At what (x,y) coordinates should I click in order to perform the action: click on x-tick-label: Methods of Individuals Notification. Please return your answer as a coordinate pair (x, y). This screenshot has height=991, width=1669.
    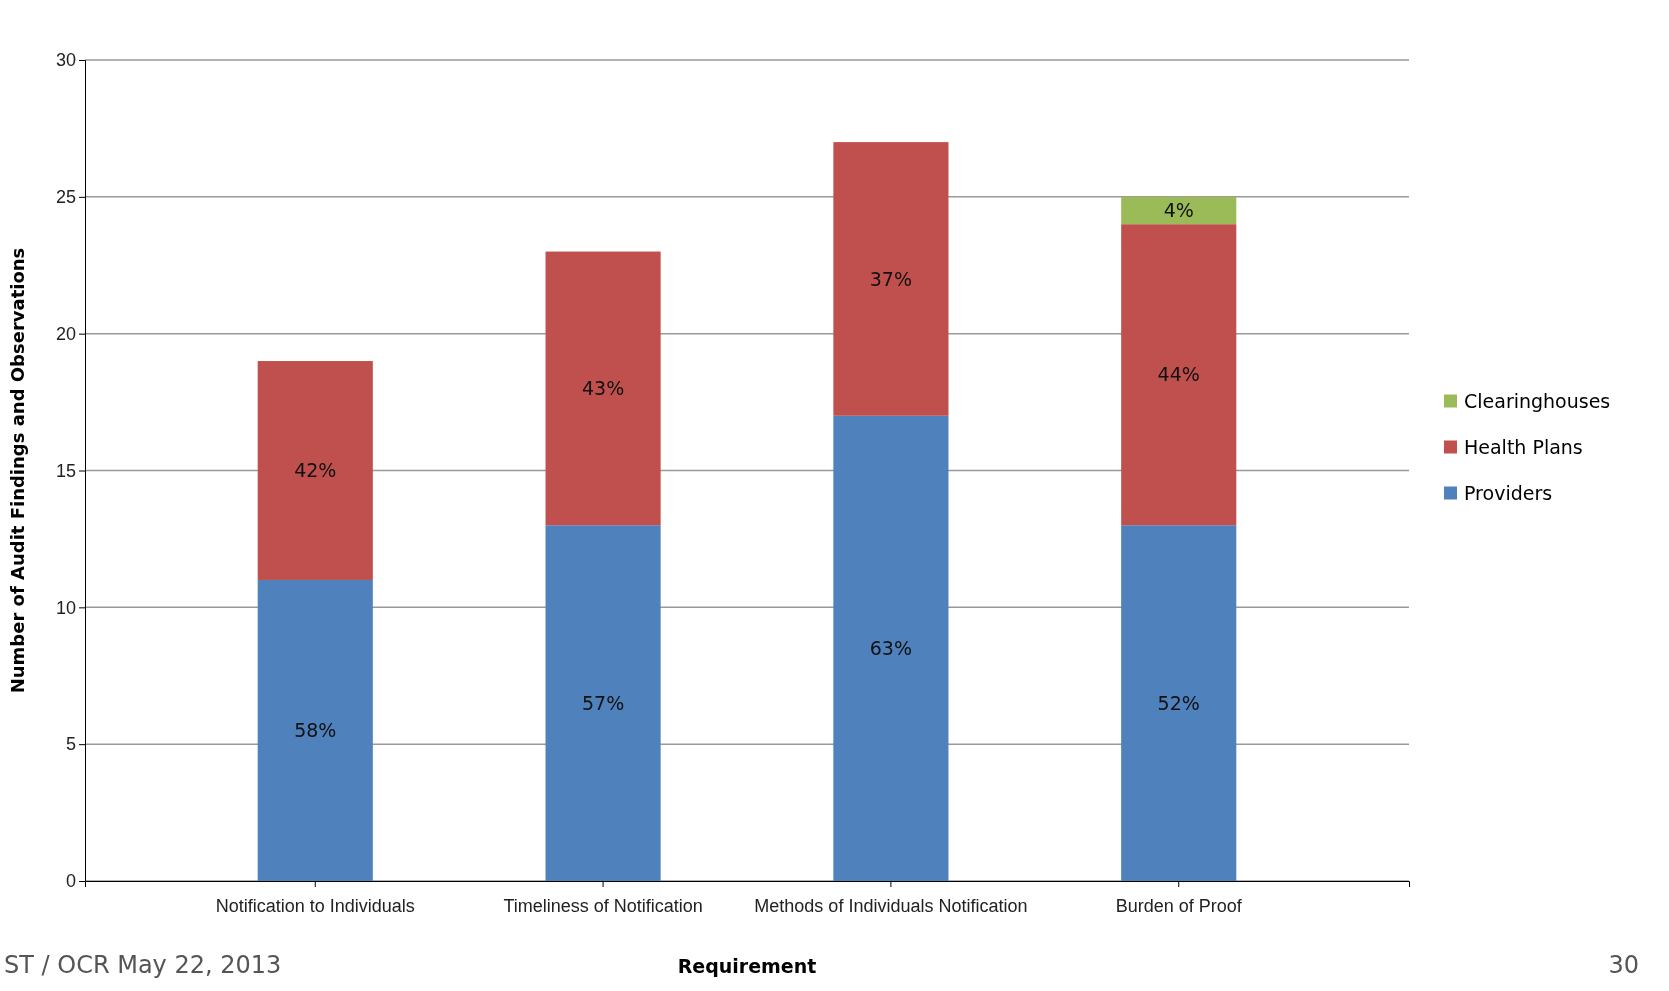
    Looking at the image, I should click on (891, 905).